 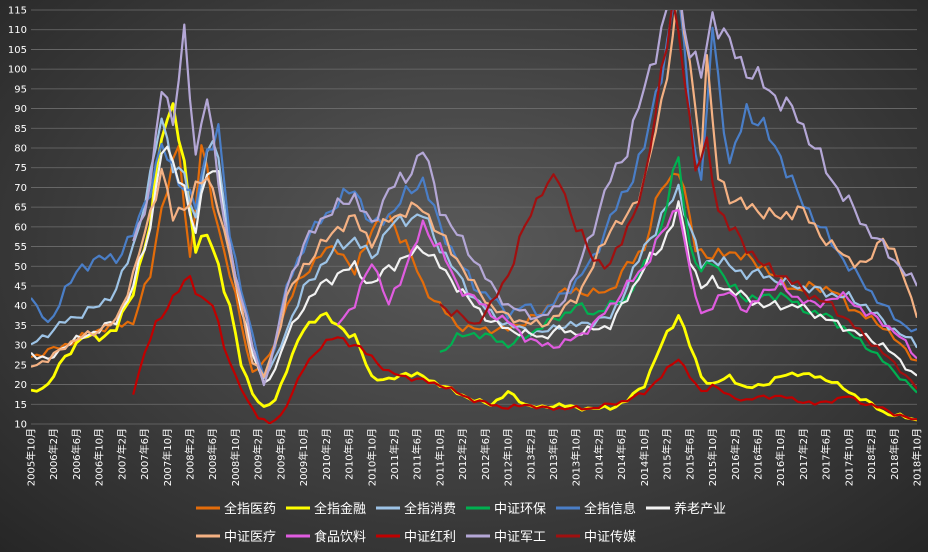 What do you see at coordinates (17, 30) in the screenshot?
I see `y-tick-label: 110` at bounding box center [17, 30].